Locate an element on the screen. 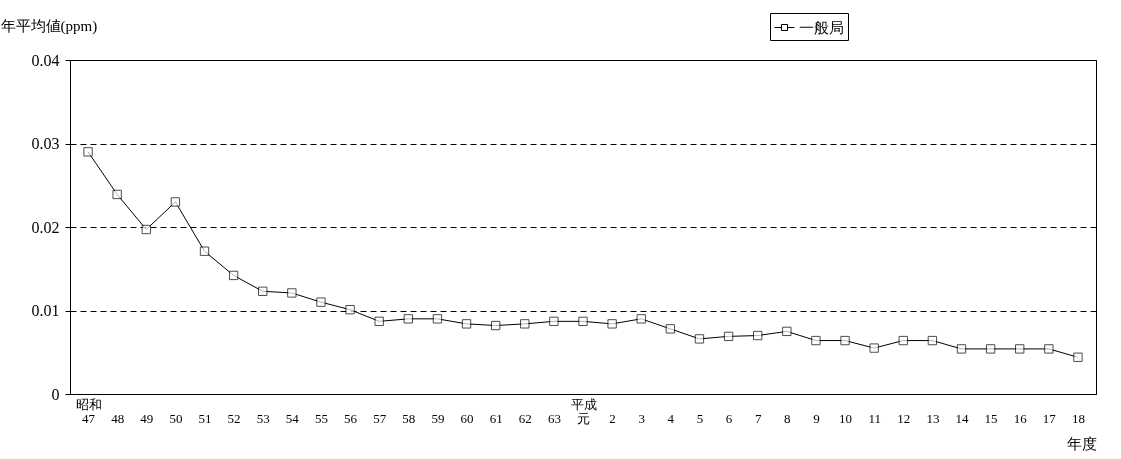  x-tick-label: 61 is located at coordinates (496, 418).